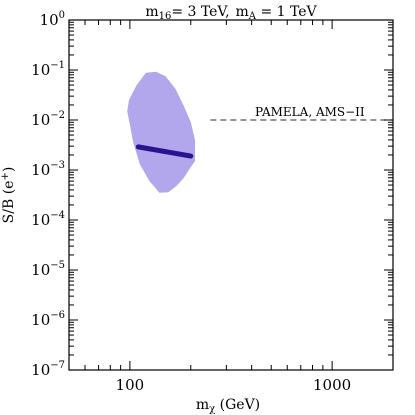 This screenshot has height=415, width=415. I want to click on y-tick-label: 10⁻², so click(48, 119).